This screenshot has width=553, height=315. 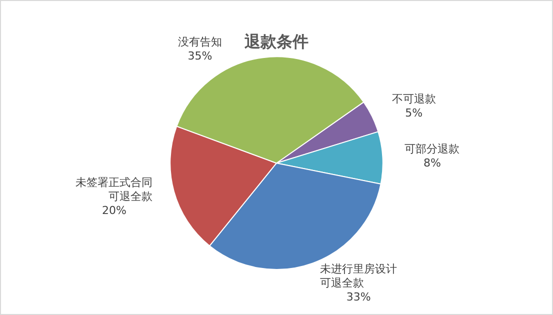 I want to click on slice-label: 不可退款, so click(x=414, y=99).